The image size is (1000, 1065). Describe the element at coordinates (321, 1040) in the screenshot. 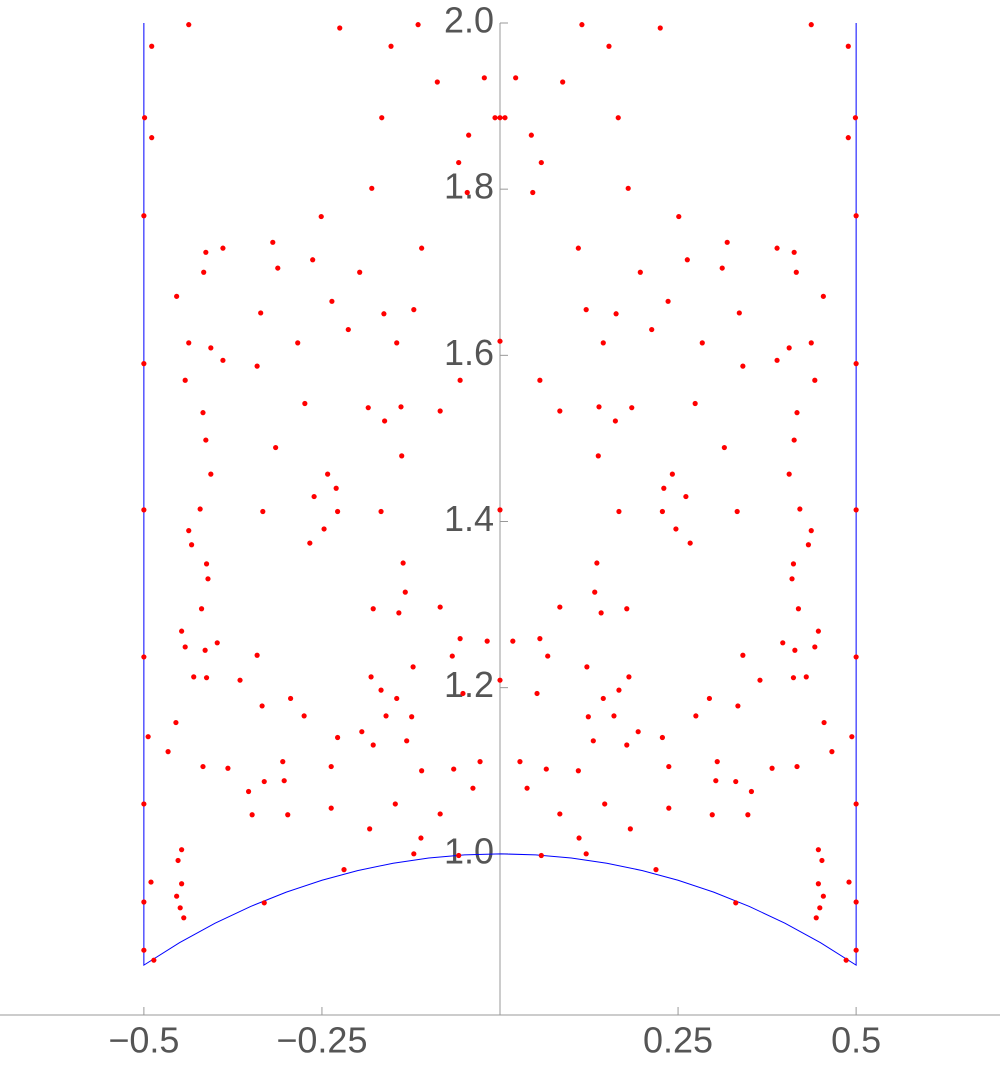

I see `x-tick-label: −0.25` at that location.